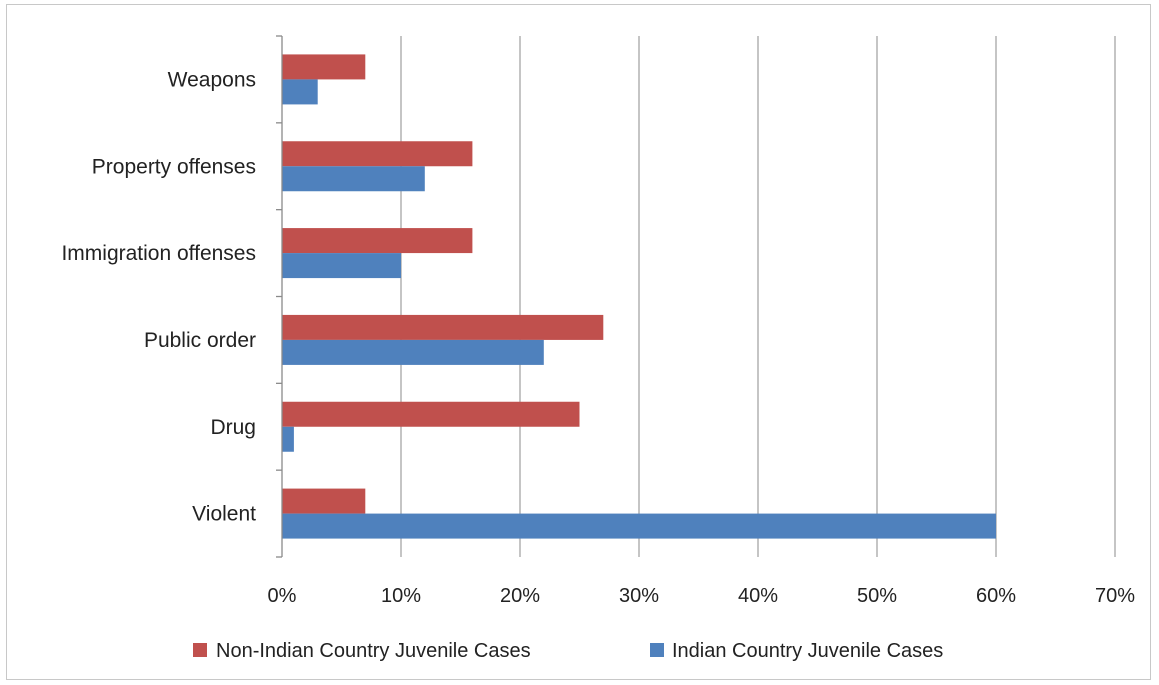  What do you see at coordinates (174, 166) in the screenshot?
I see `category-label: Property offenses` at bounding box center [174, 166].